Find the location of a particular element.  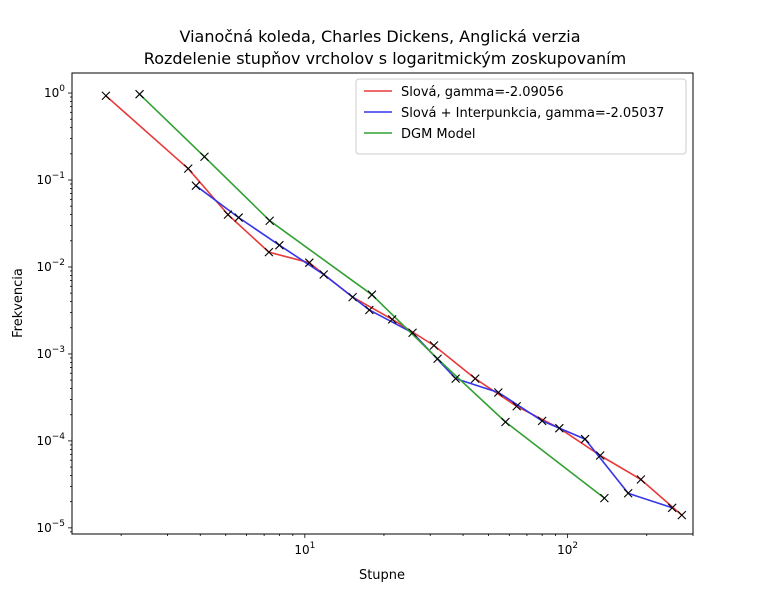

x-tick-label: 10¹ is located at coordinates (304, 549).